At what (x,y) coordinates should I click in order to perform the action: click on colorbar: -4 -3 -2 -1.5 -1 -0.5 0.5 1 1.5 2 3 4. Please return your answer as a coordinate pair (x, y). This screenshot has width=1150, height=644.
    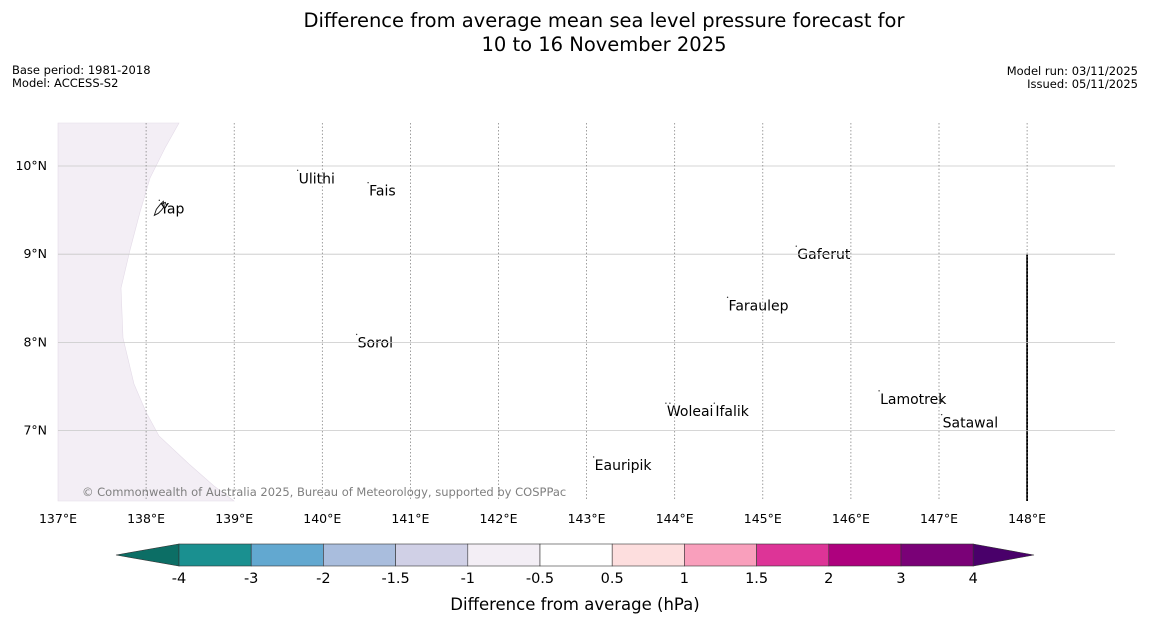
    Looking at the image, I should click on (575, 565).